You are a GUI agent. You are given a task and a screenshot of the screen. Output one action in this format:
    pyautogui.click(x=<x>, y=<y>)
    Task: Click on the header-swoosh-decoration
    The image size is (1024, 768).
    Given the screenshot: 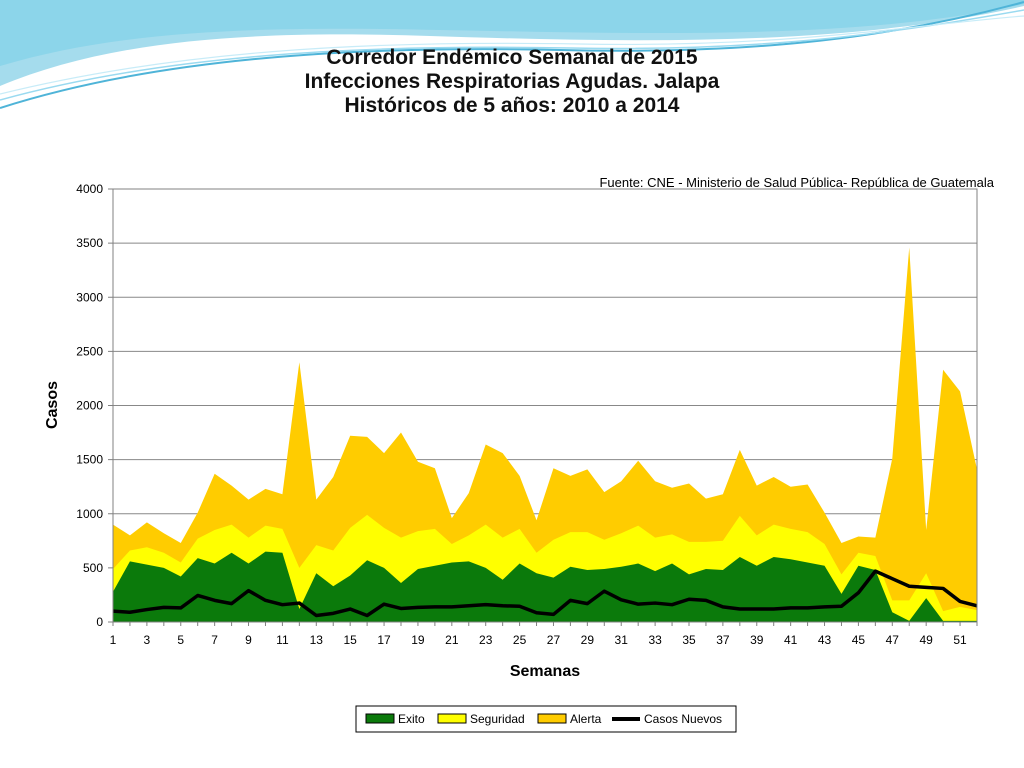 What is the action you would take?
    pyautogui.click(x=512, y=54)
    